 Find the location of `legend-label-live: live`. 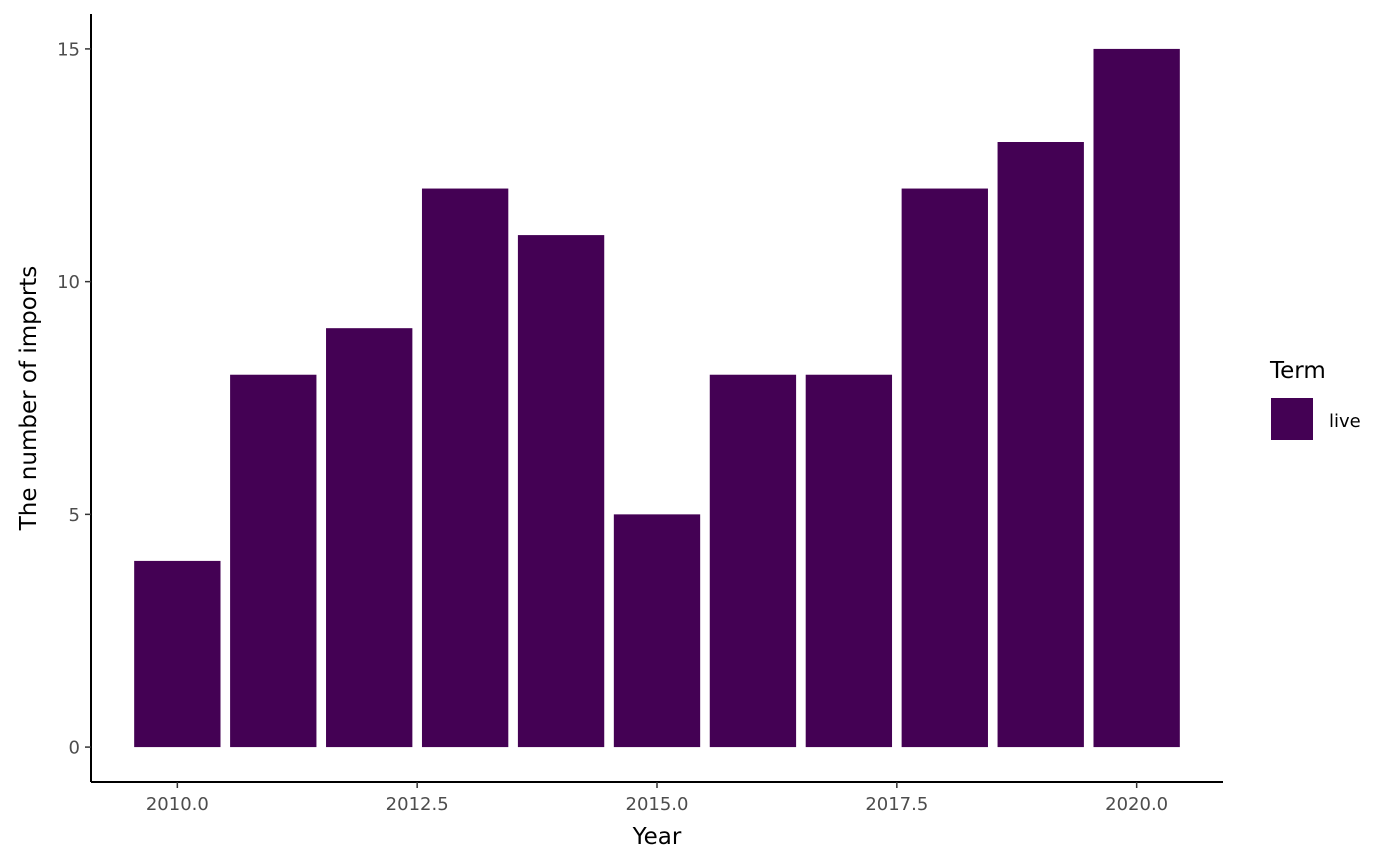

legend-label-live: live is located at coordinates (1345, 421).